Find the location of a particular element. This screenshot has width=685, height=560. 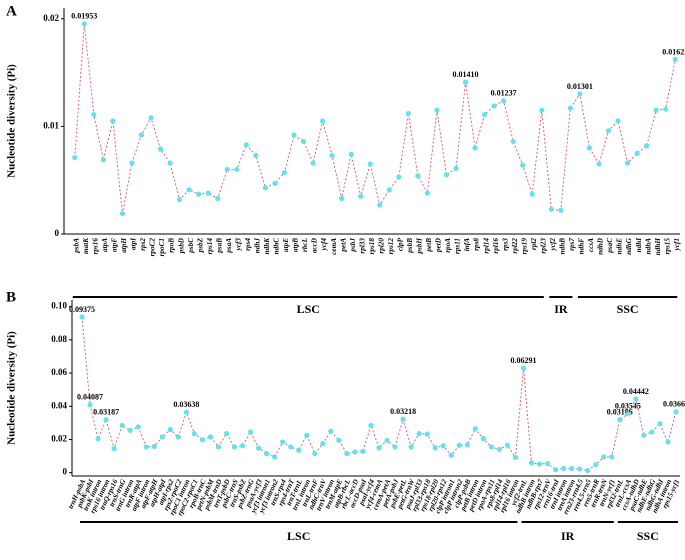

x-tick-label: ndhA is located at coordinates (648, 246).